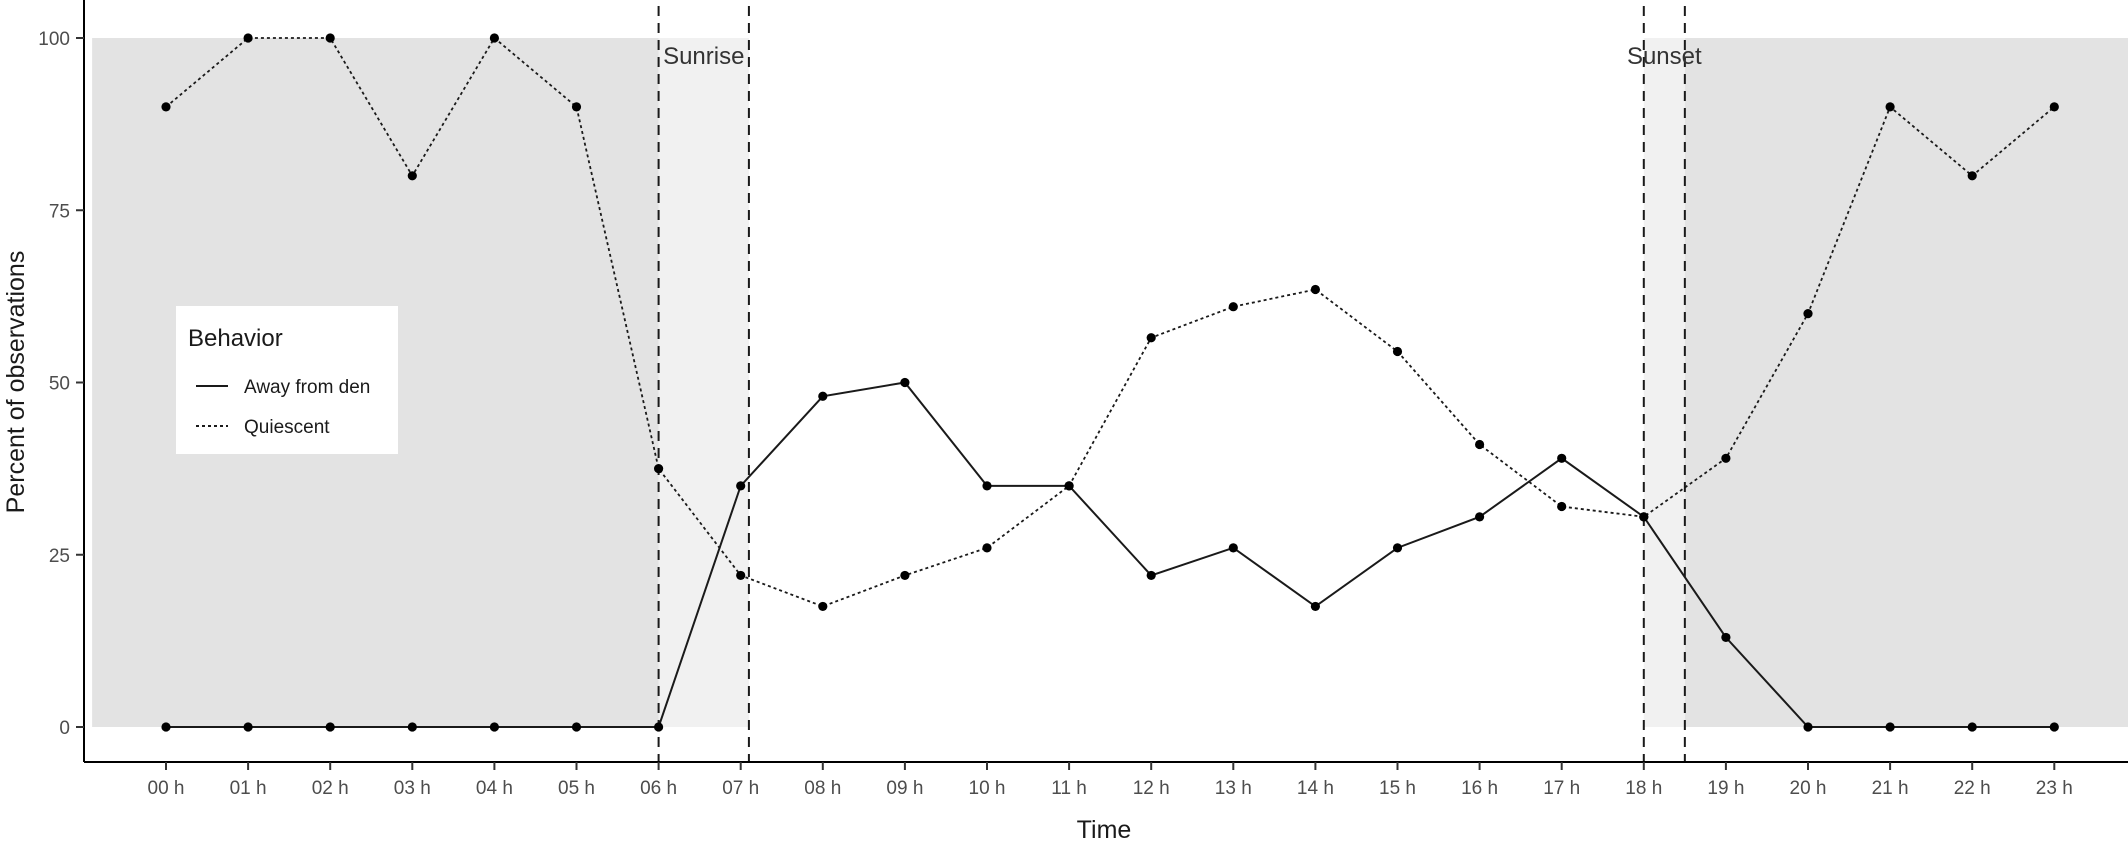 The width and height of the screenshot is (2128, 844). Describe the element at coordinates (166, 788) in the screenshot. I see `x-tick-label-0: 00 h` at that location.